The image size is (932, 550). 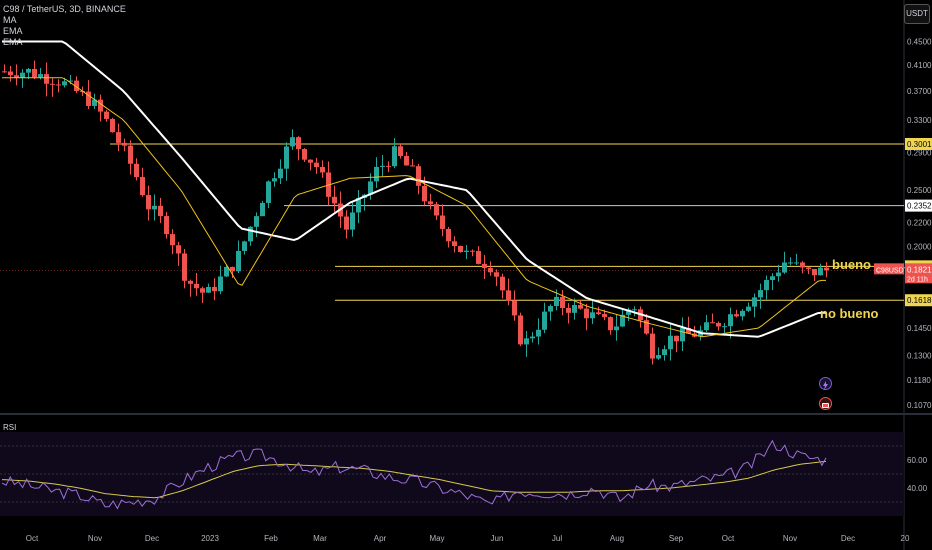 I want to click on x-tick-label: Dec, so click(x=152, y=538).